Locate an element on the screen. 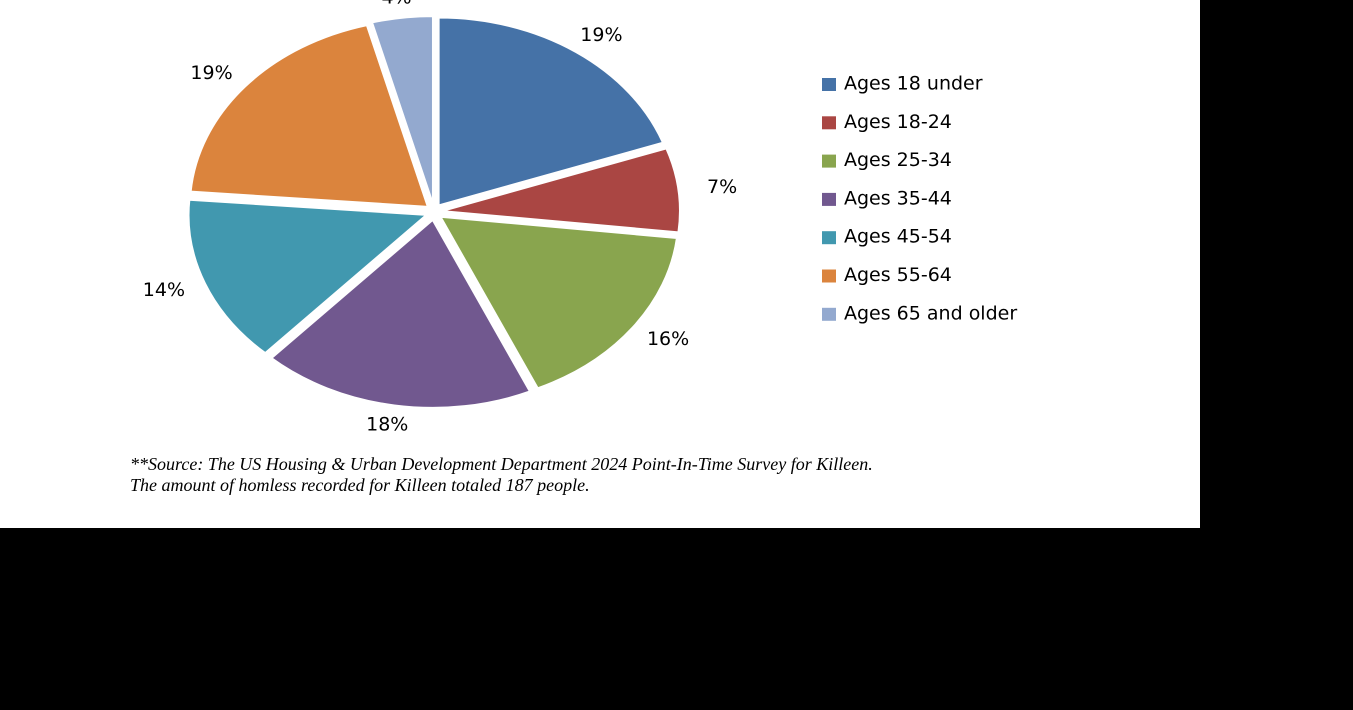 The width and height of the screenshot is (1353, 710). data-label: 18% is located at coordinates (387, 425).